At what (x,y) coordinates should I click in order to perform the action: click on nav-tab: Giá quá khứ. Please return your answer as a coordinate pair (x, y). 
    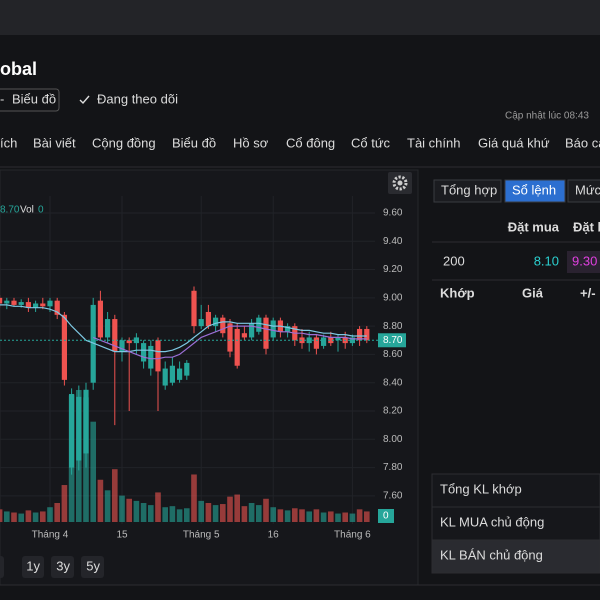
    Looking at the image, I should click on (514, 142).